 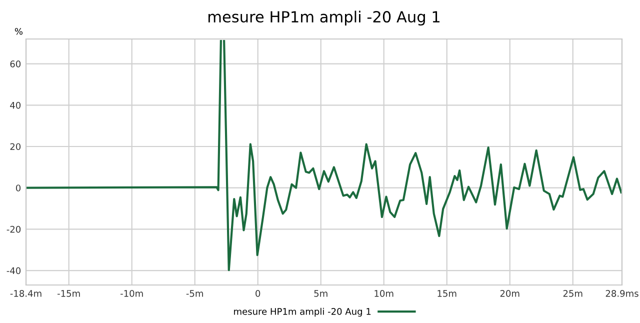 What do you see at coordinates (18, 188) in the screenshot?
I see `y-tick-label: 0` at bounding box center [18, 188].